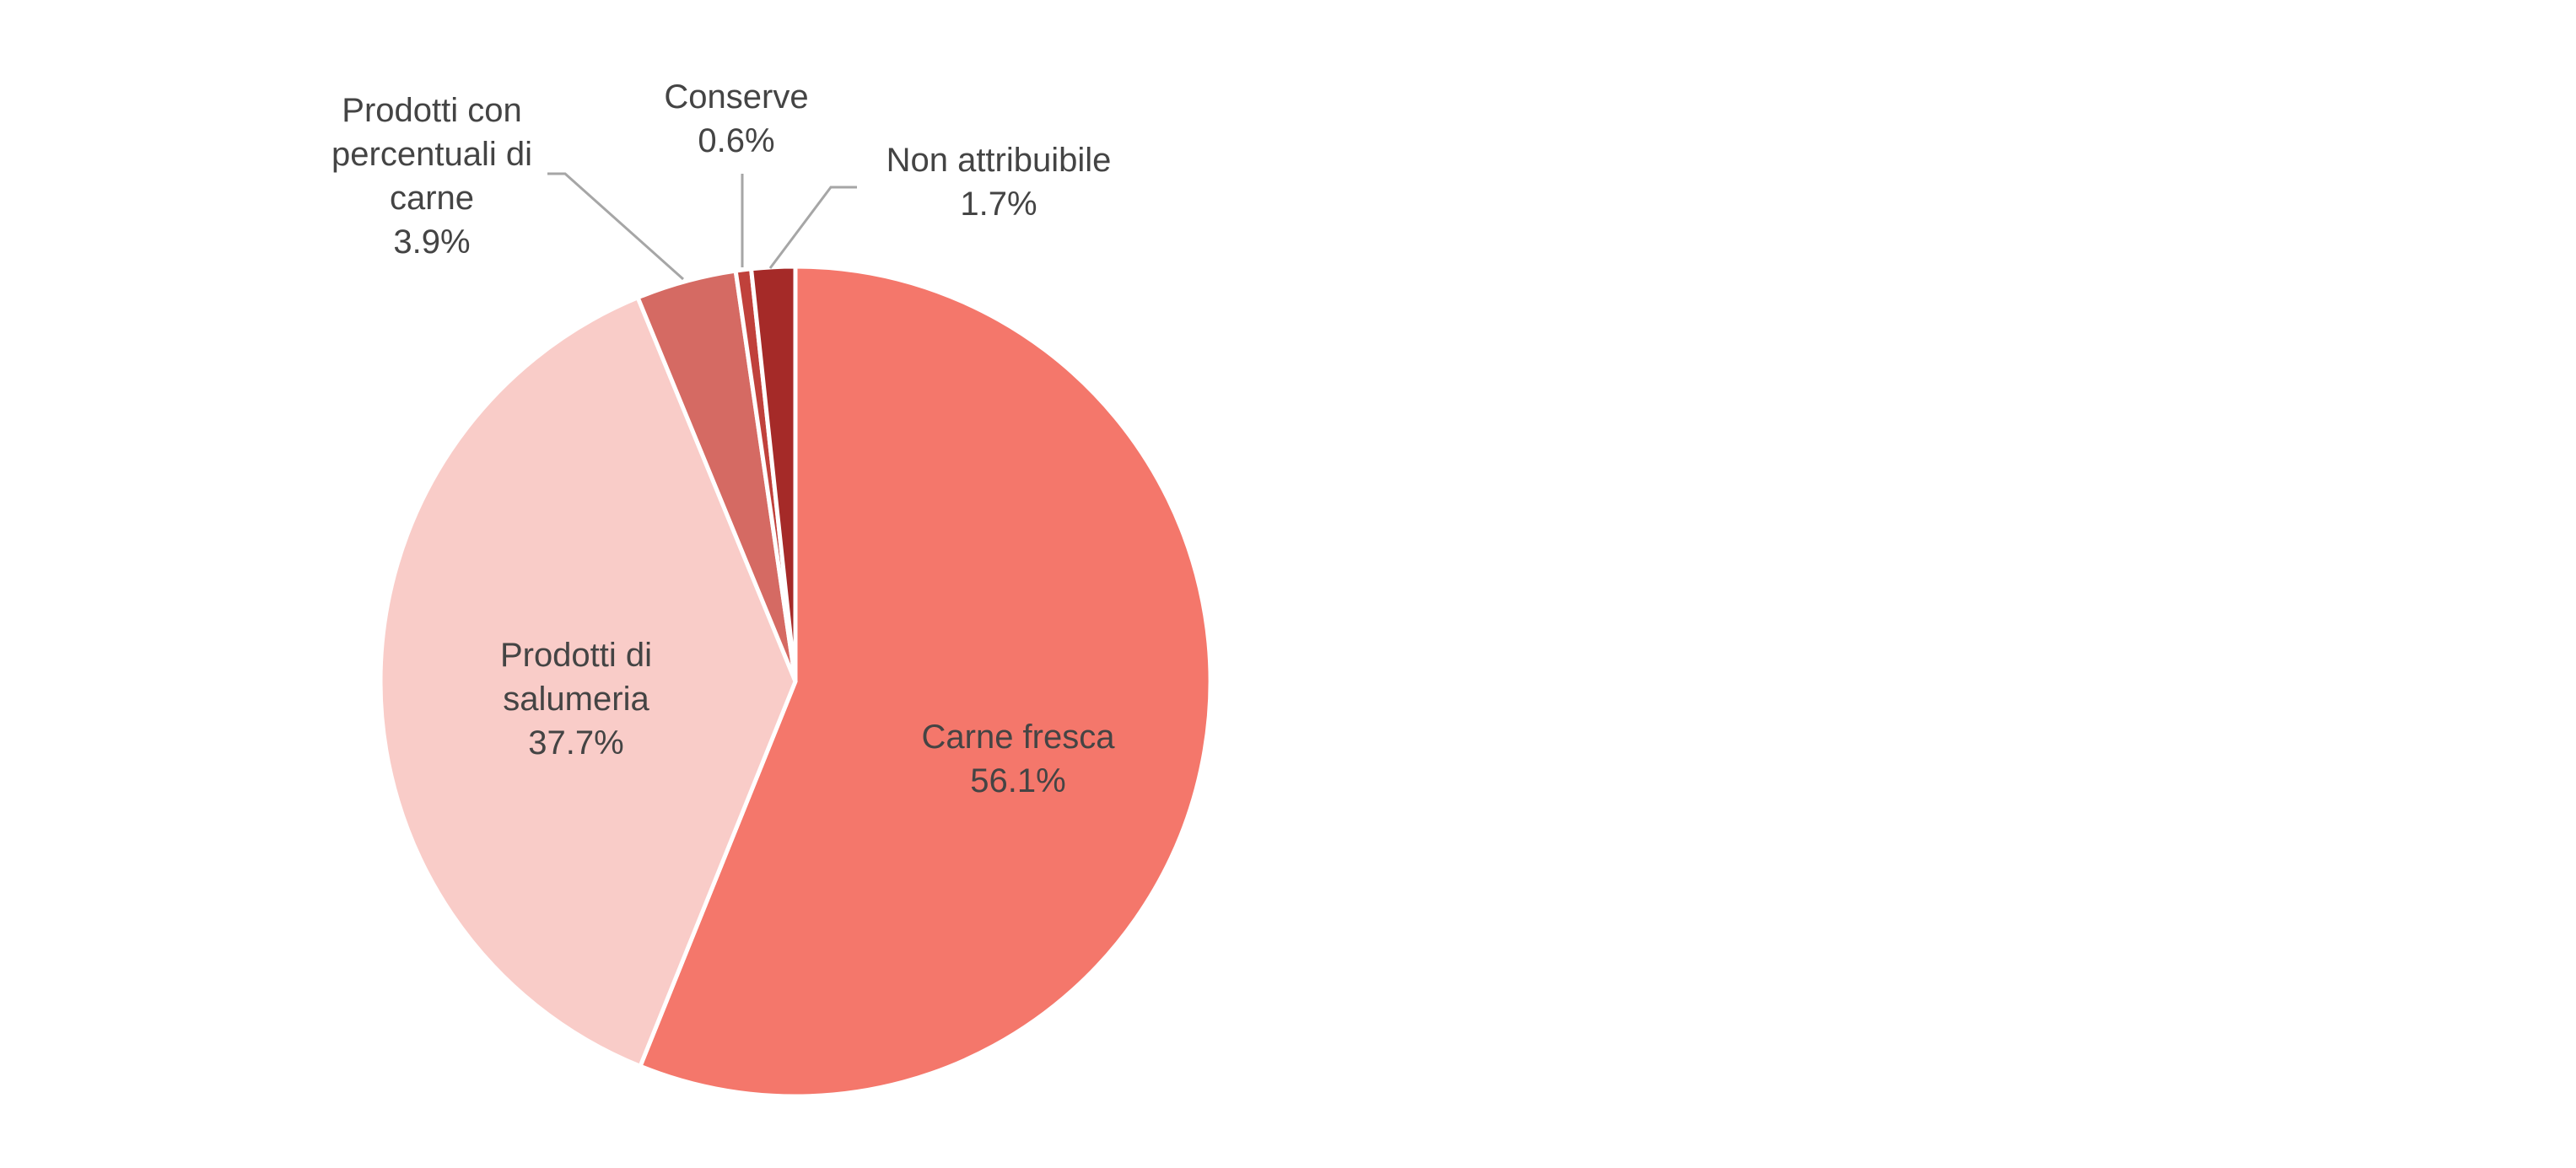 This screenshot has height=1168, width=2576. What do you see at coordinates (431, 154) in the screenshot?
I see `data-label-category-line: percentuali di` at bounding box center [431, 154].